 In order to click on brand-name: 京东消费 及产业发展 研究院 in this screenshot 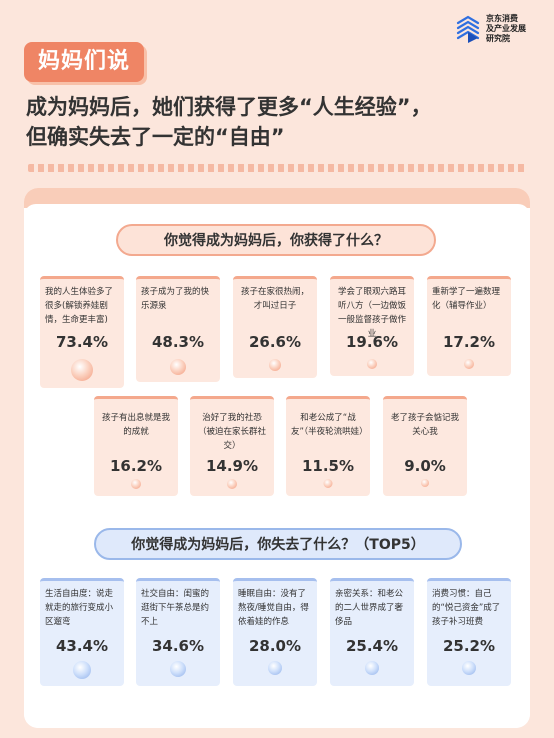, I will do `click(506, 29)`.